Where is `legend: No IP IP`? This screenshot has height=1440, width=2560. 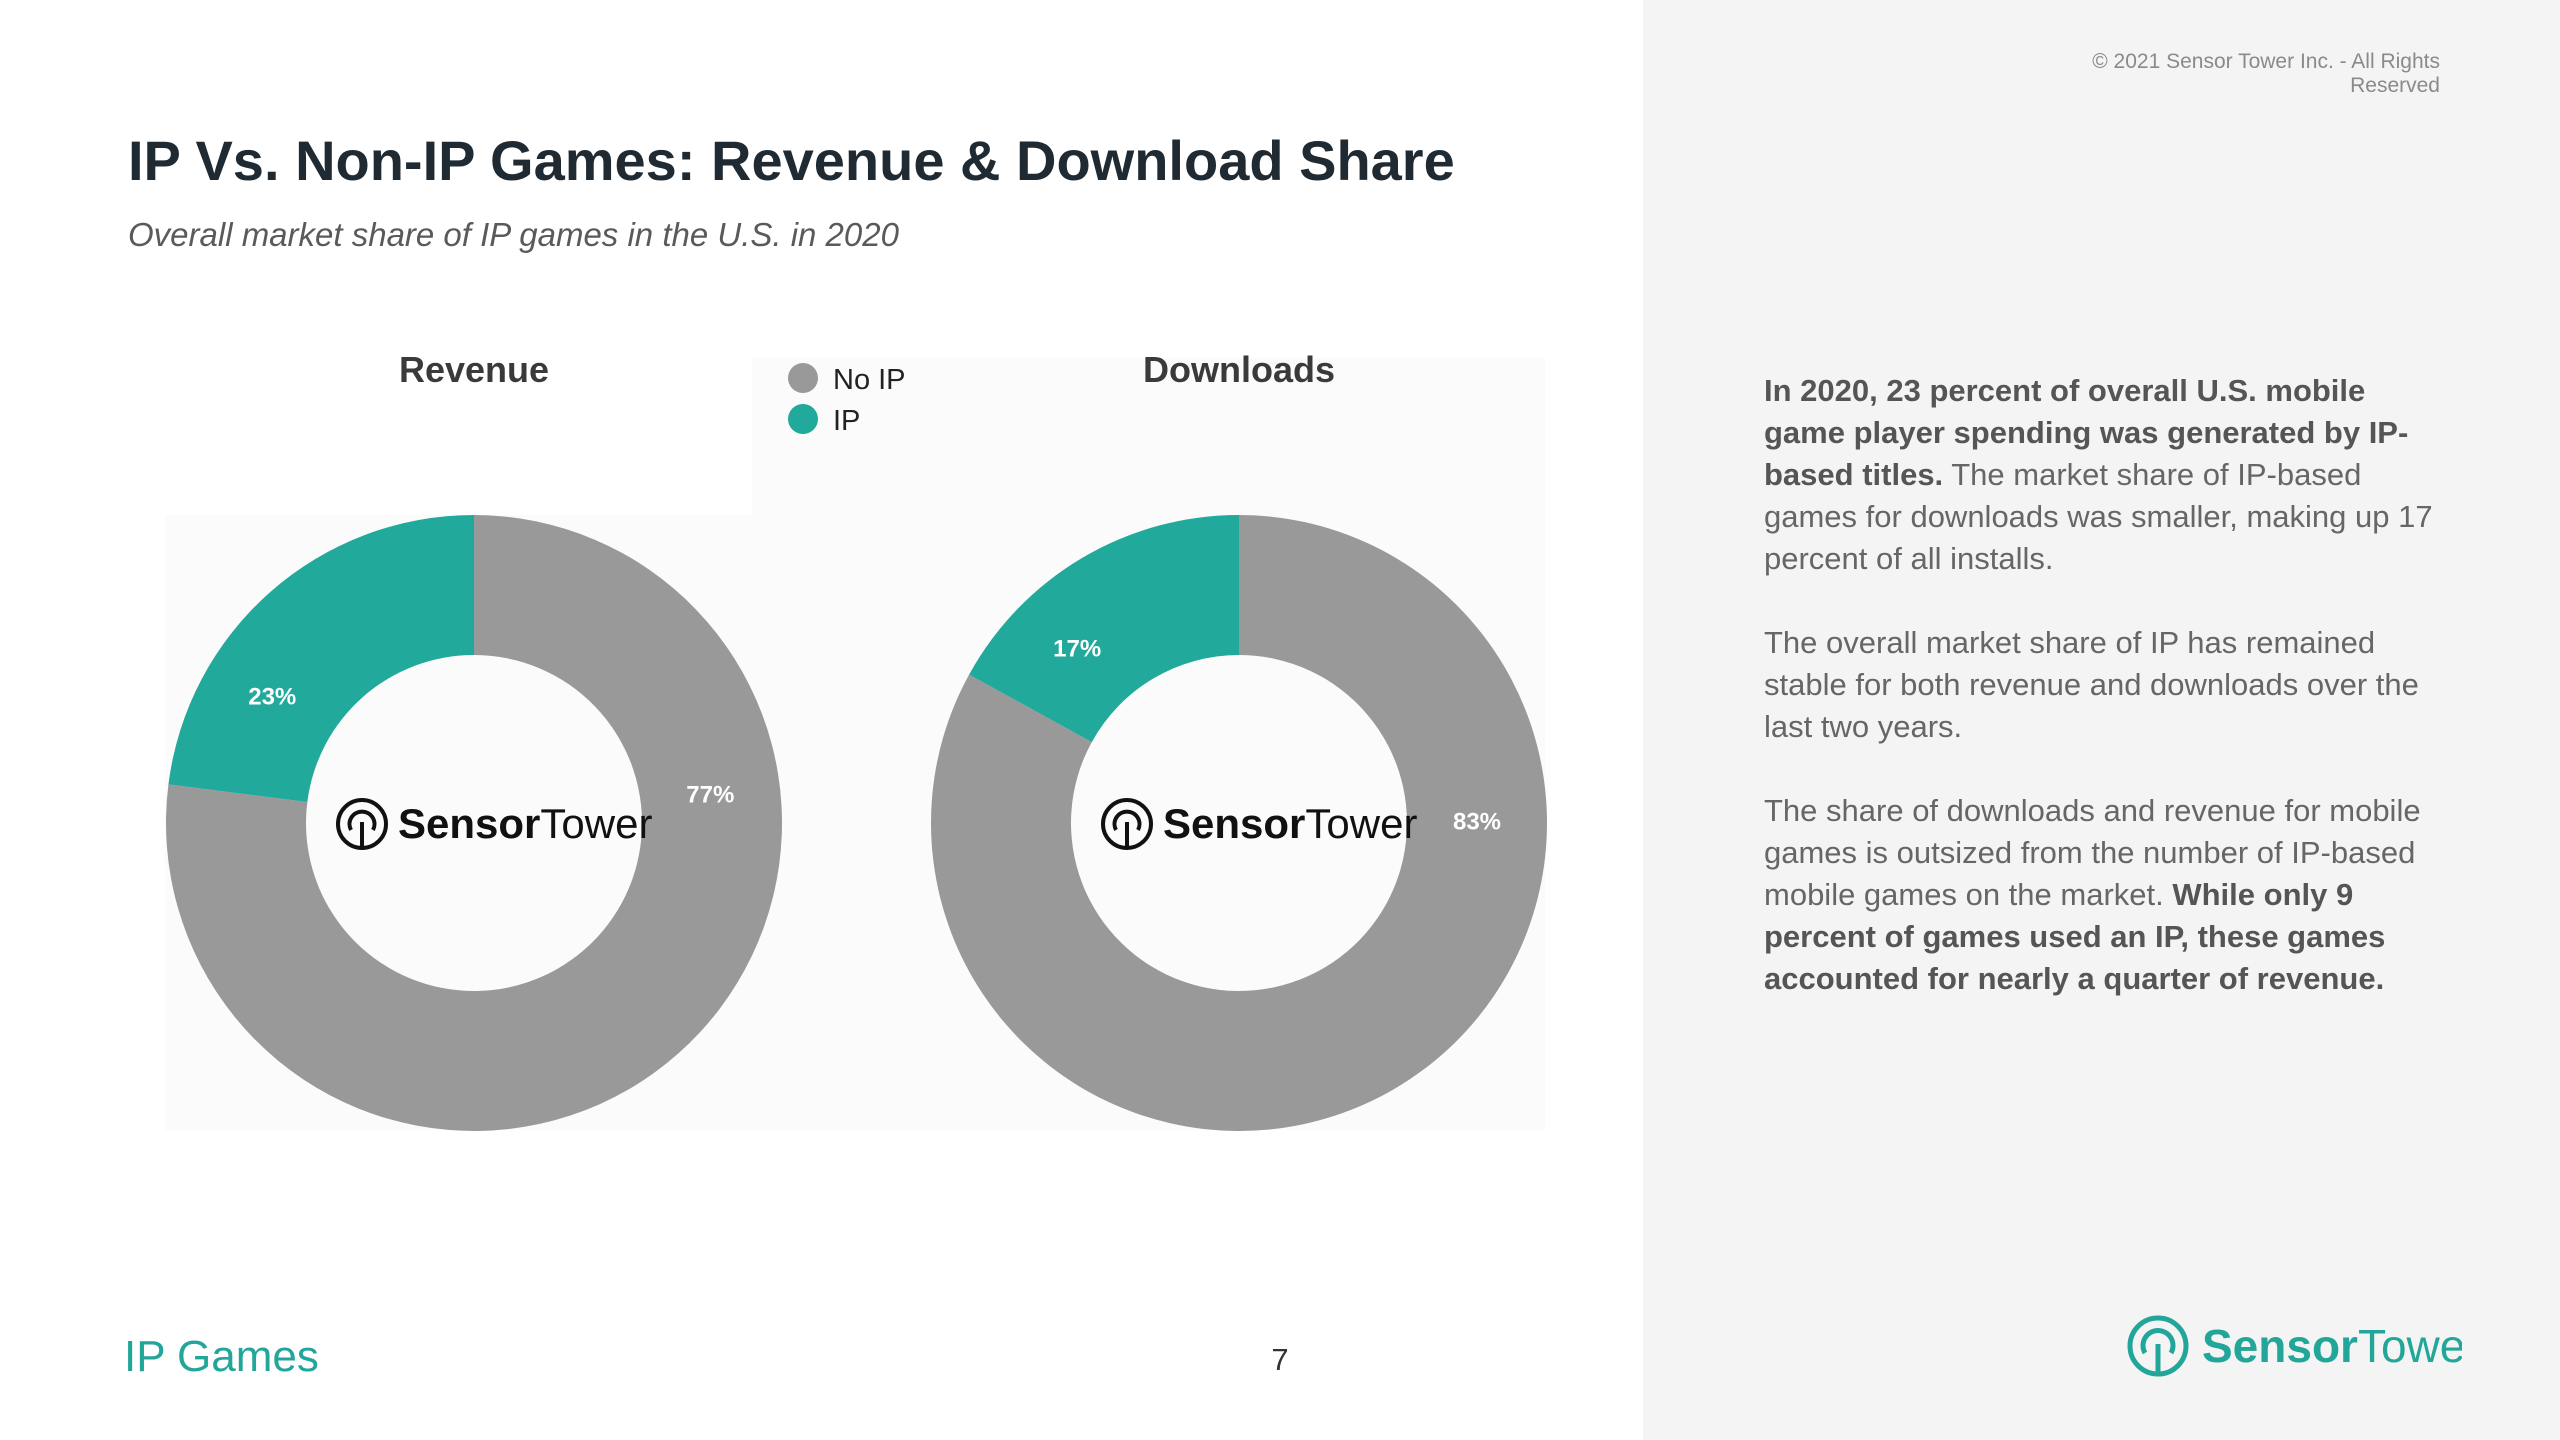 legend: No IP IP is located at coordinates (847, 400).